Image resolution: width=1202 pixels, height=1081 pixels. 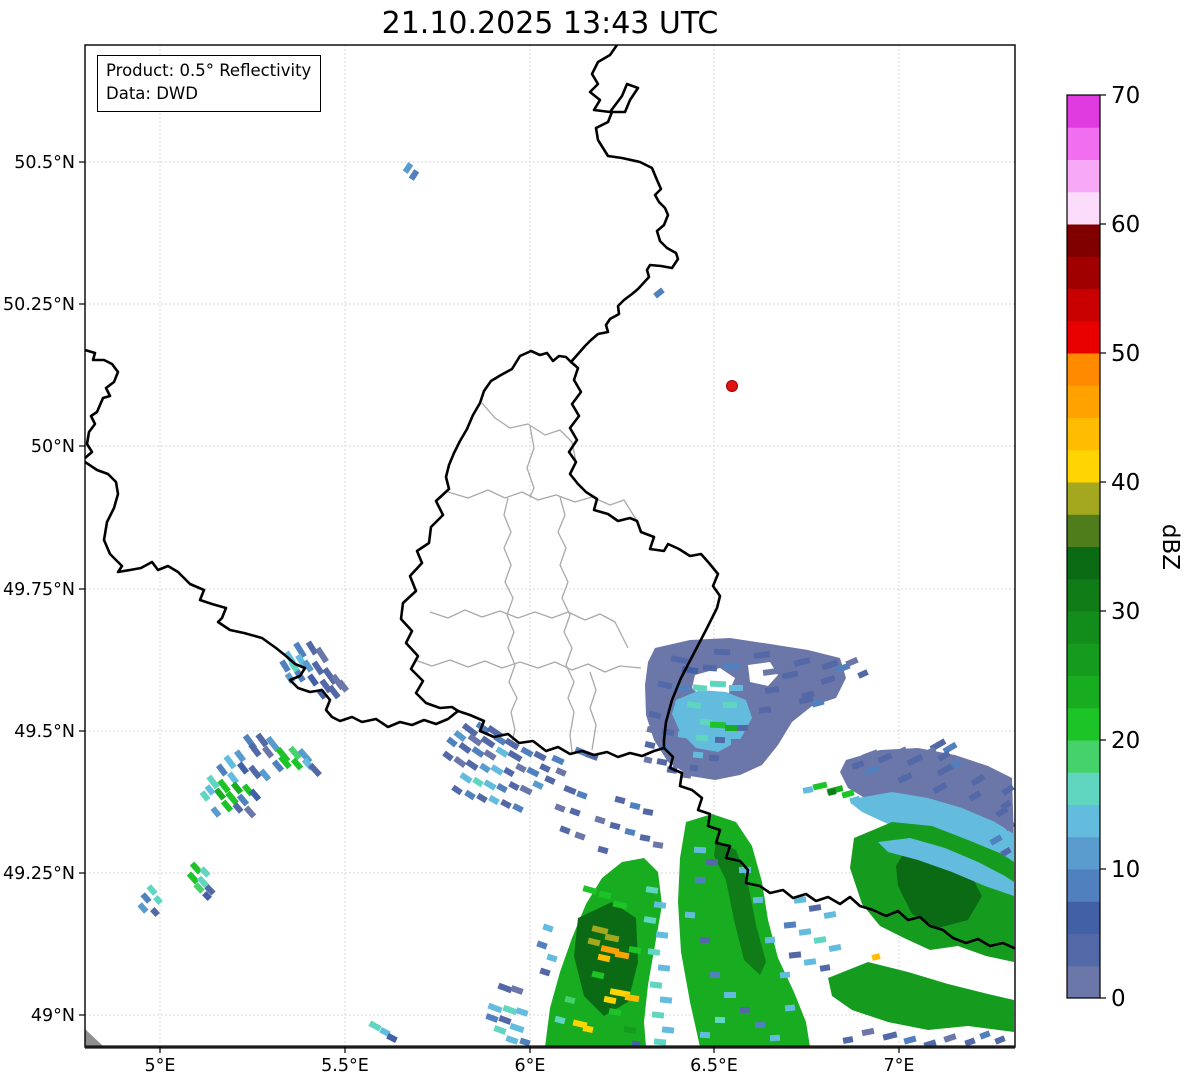 I want to click on colorbar: 0 10 20 30 40 50 60 70, so click(x=1103, y=547).